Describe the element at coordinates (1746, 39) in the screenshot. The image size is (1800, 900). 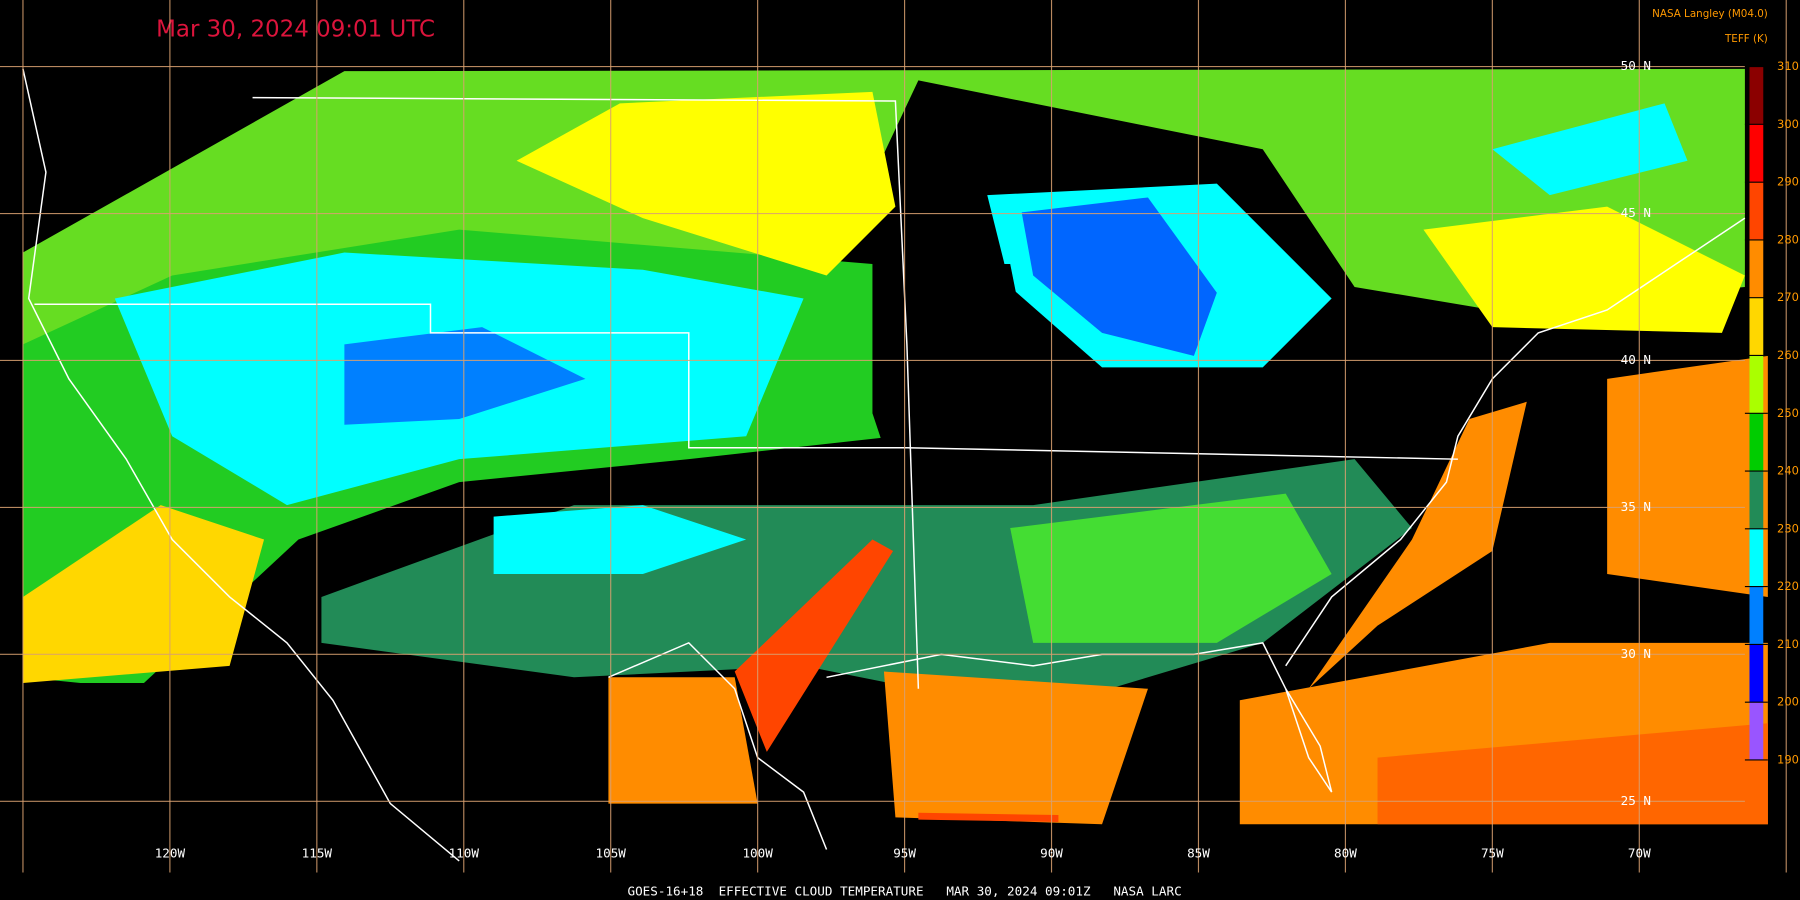
I see `unit-label: TEFF (K)` at that location.